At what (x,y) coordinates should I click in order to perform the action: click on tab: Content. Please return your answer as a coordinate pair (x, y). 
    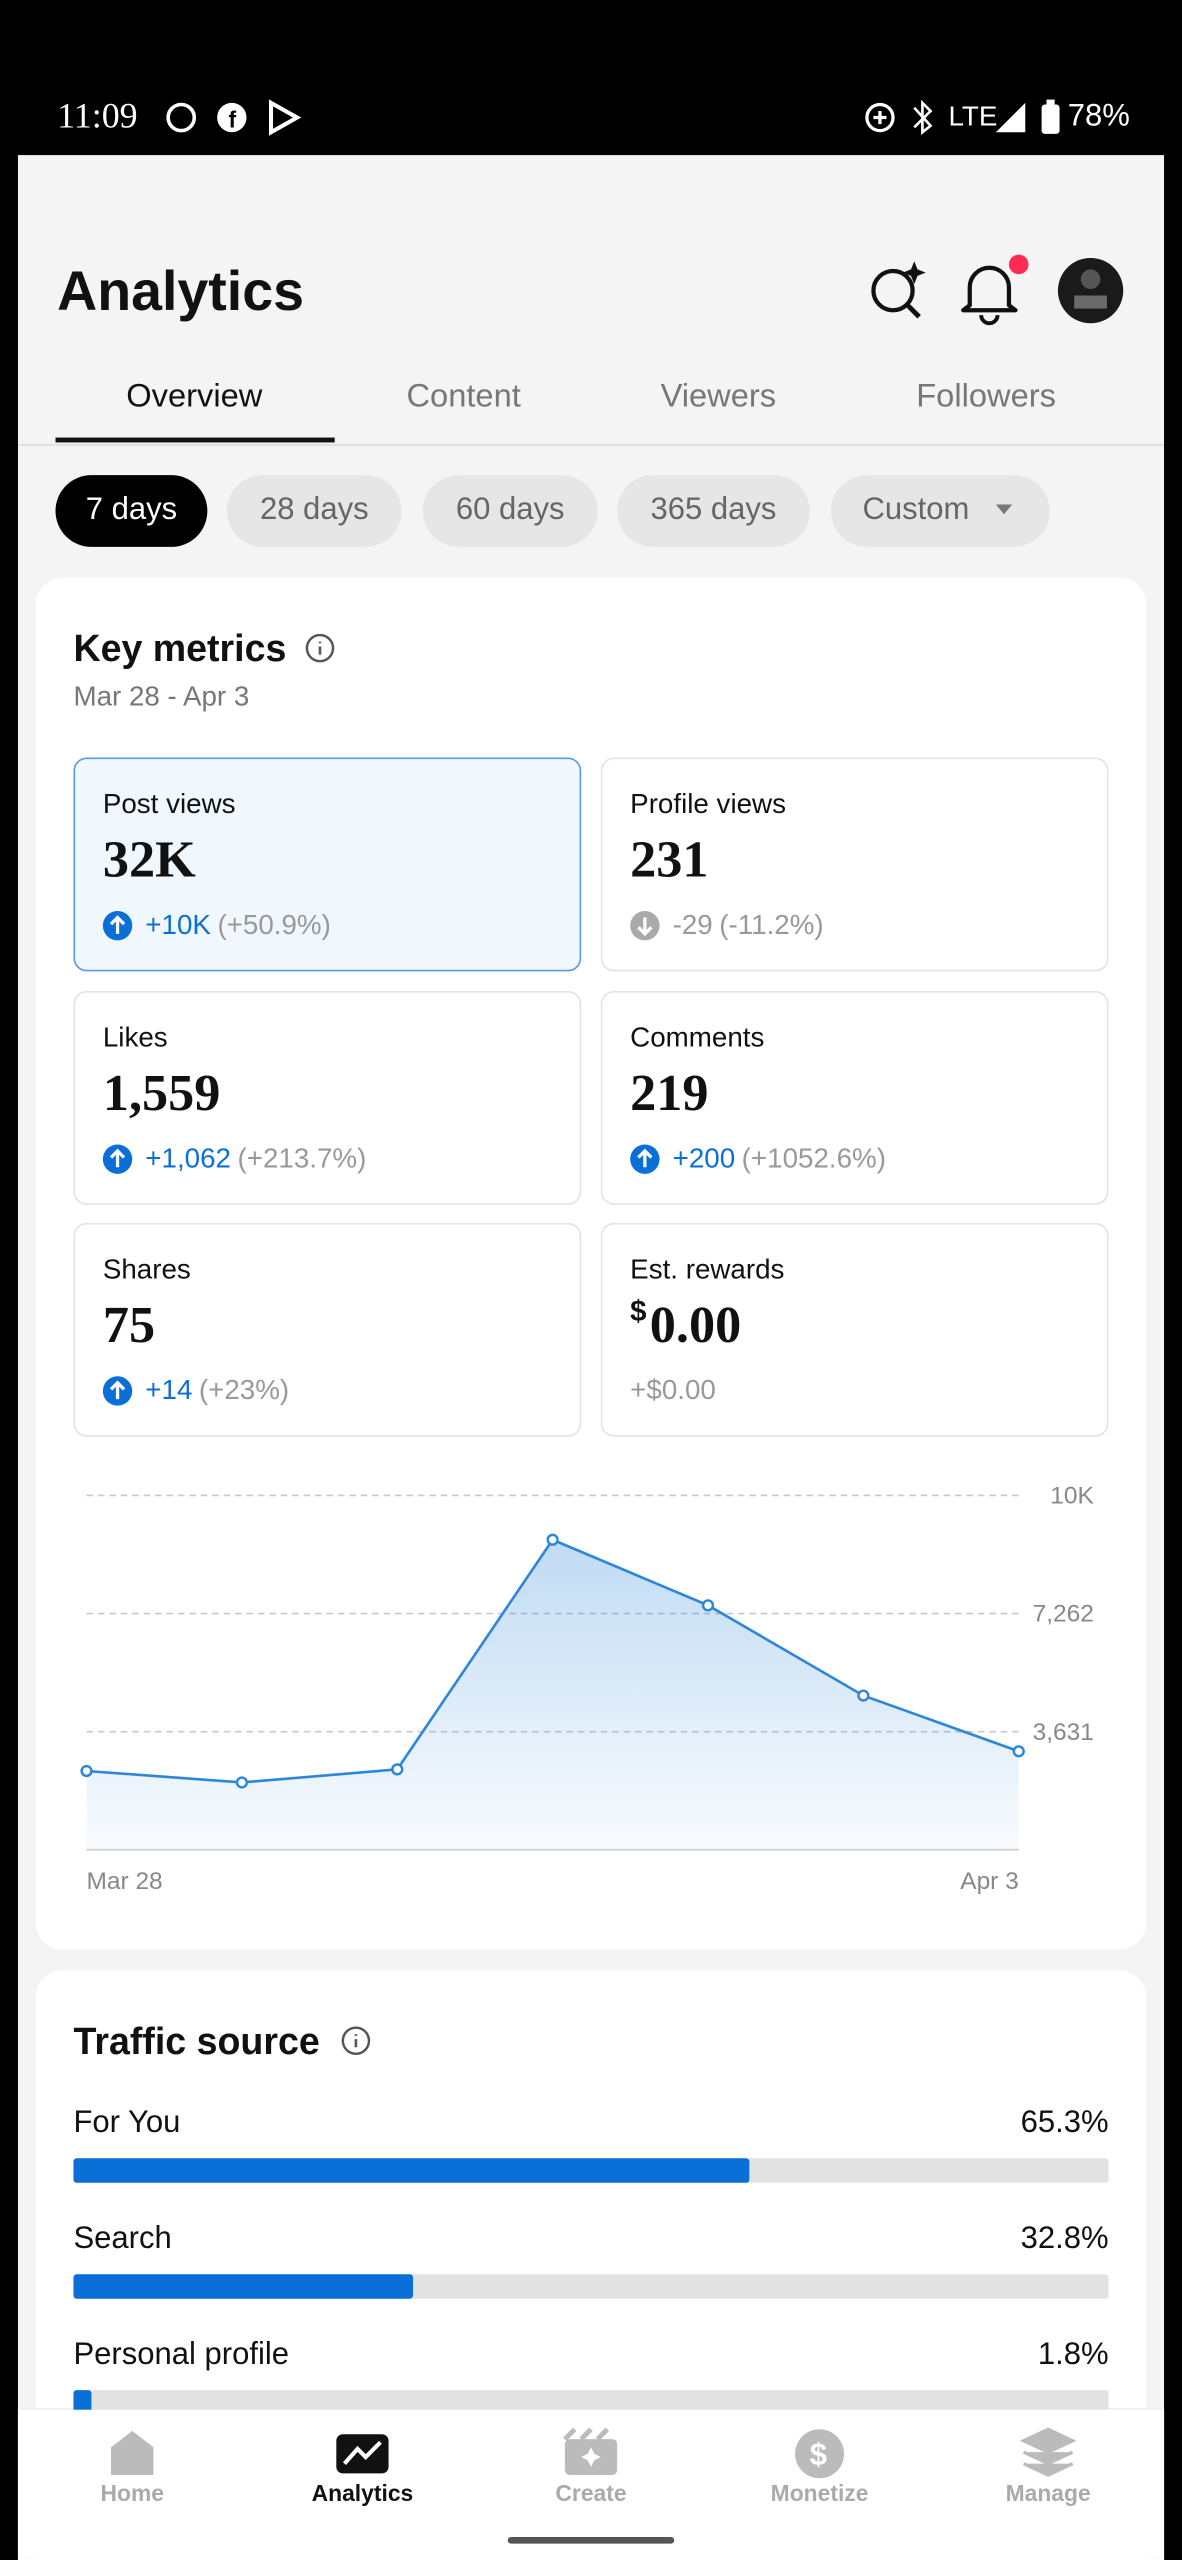
    Looking at the image, I should click on (463, 396).